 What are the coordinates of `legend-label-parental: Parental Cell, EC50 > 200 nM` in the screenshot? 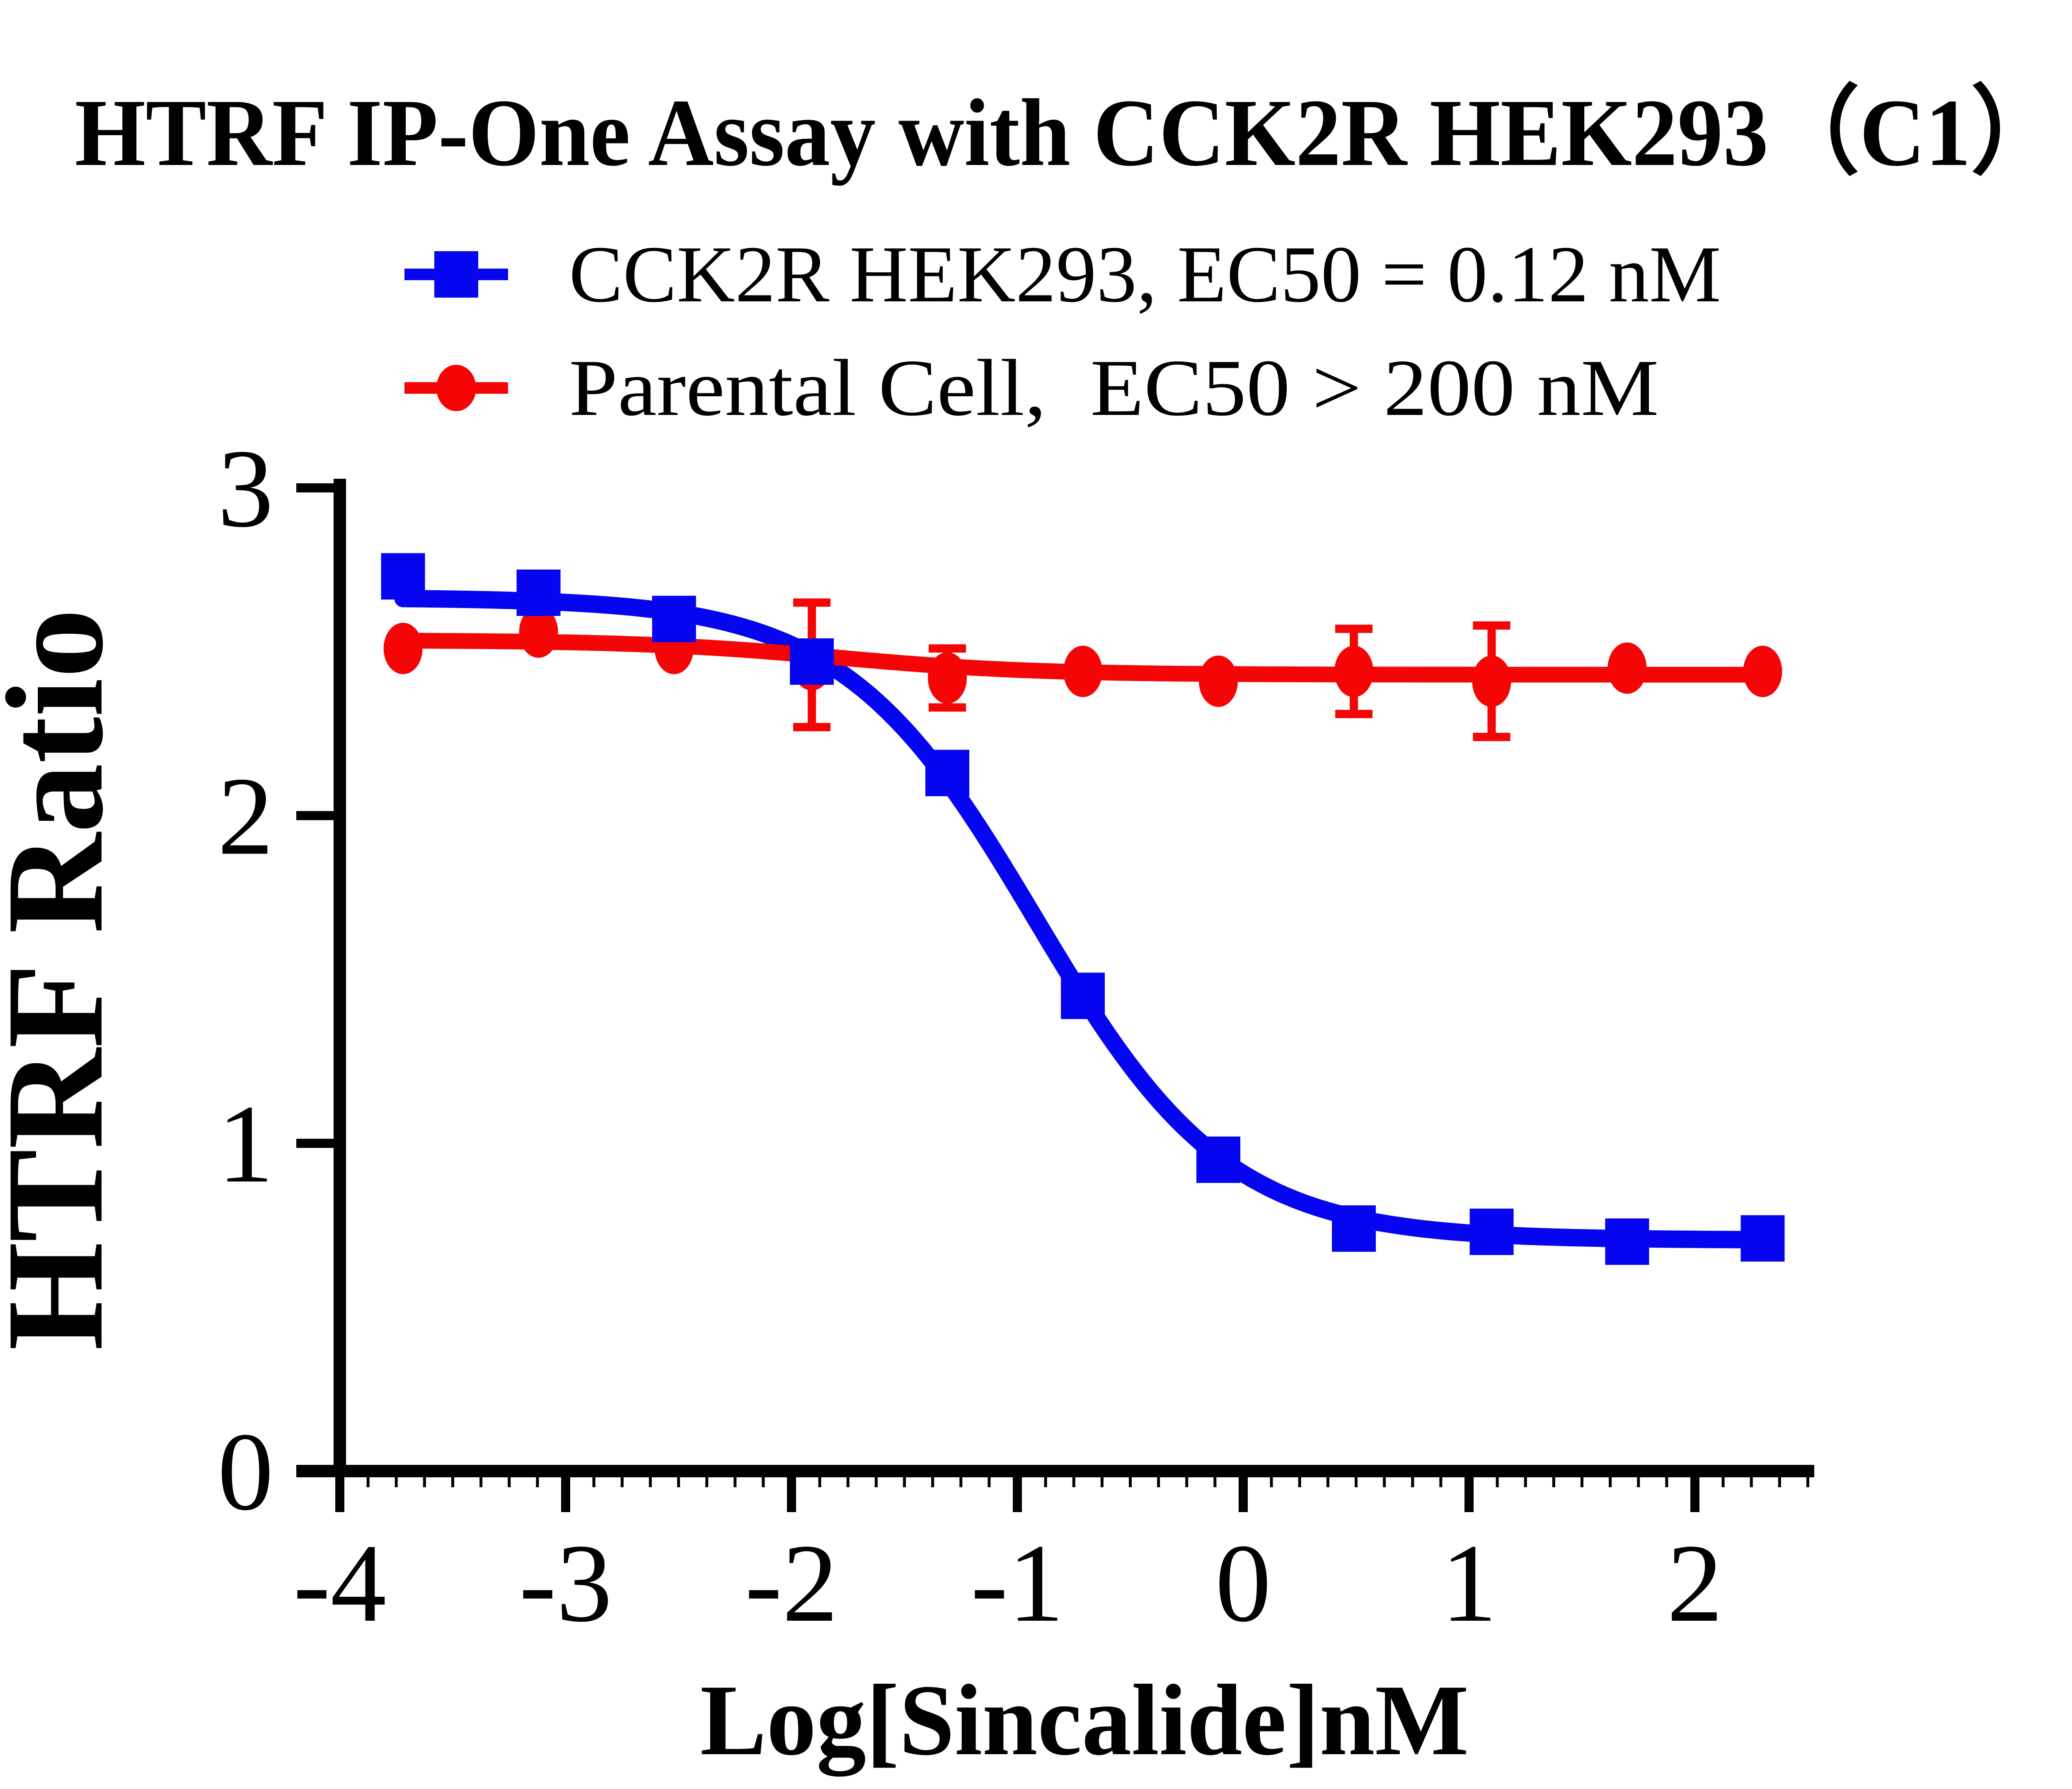 It's located at (1114, 388).